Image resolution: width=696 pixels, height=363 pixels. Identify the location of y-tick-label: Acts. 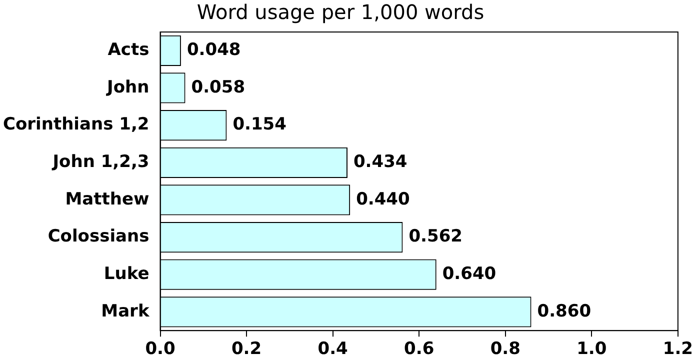
(129, 50).